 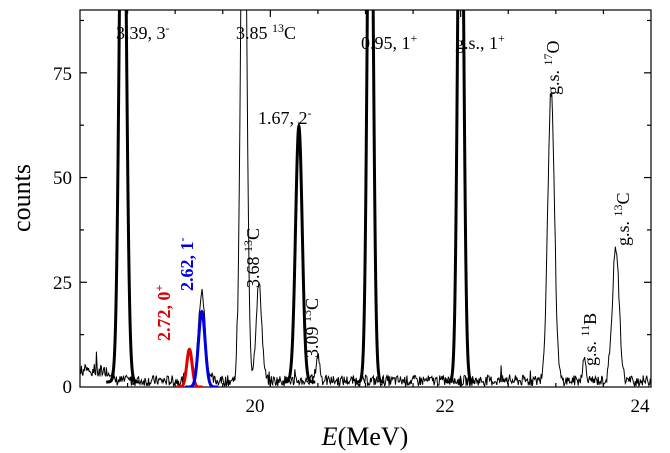 What do you see at coordinates (389, 42) in the screenshot?
I see `label-0.95: 0.95, 1+` at bounding box center [389, 42].